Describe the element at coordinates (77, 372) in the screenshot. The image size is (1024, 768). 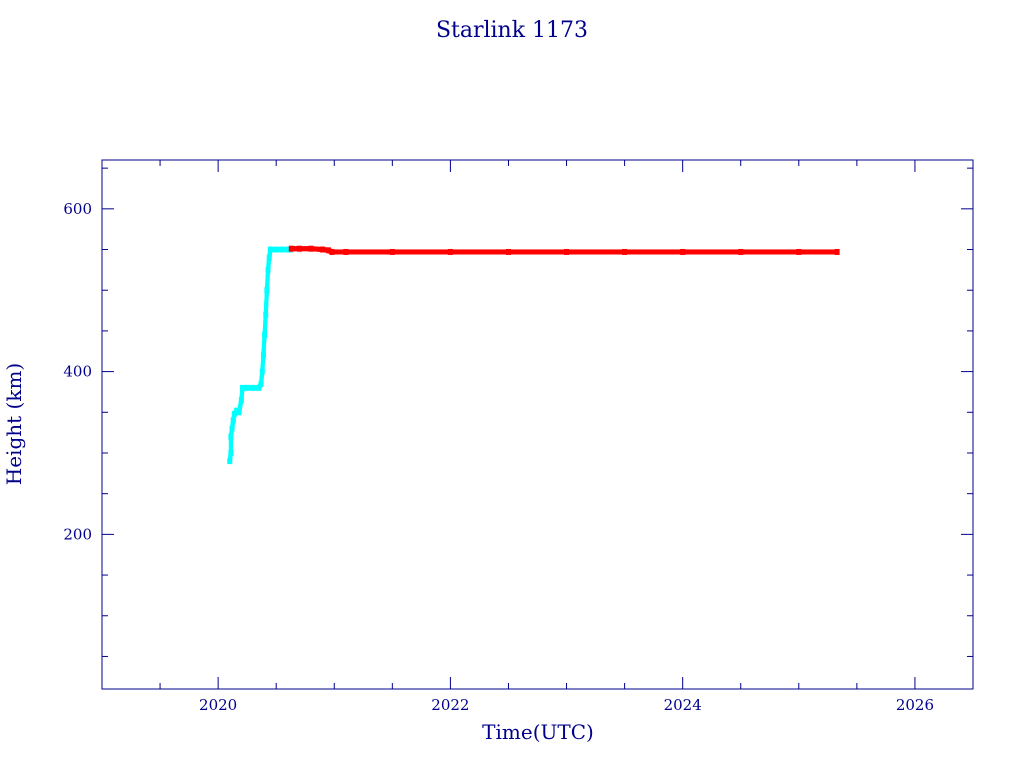
I see `y-tick-label: 400` at that location.